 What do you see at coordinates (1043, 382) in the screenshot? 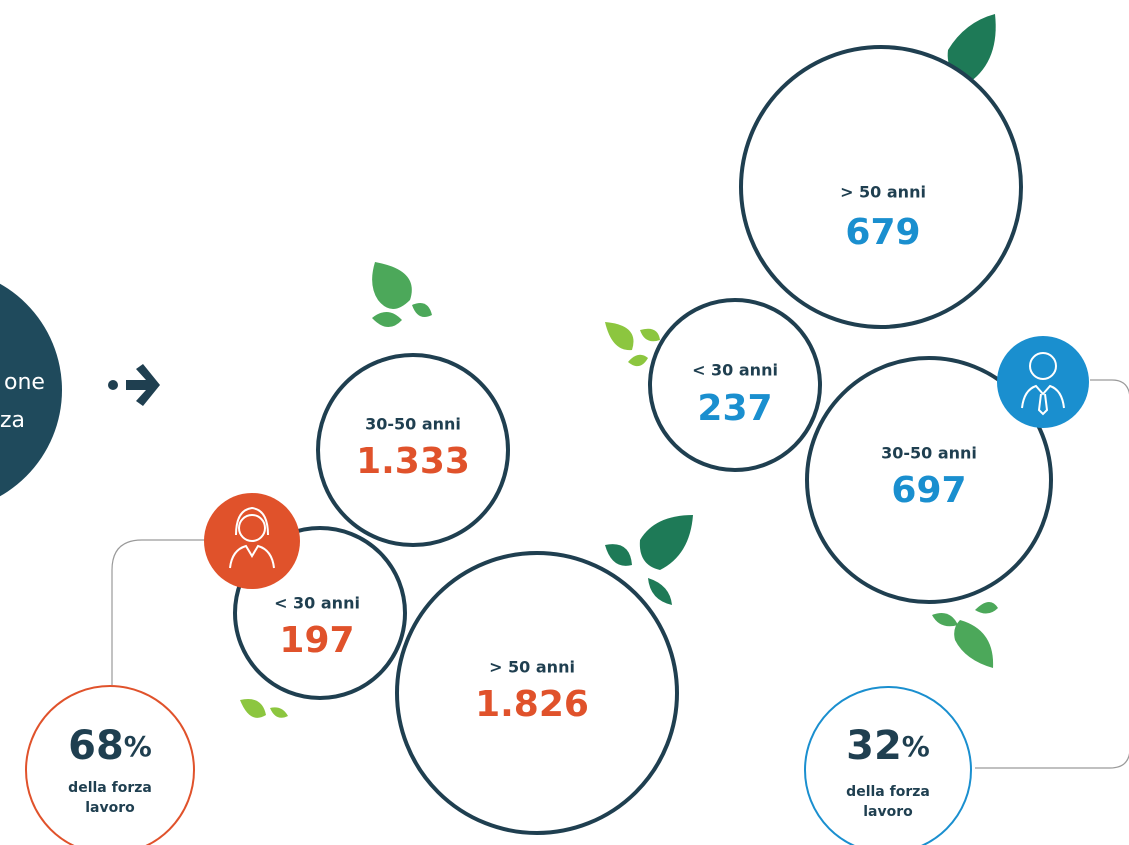
I see `man-icon` at bounding box center [1043, 382].